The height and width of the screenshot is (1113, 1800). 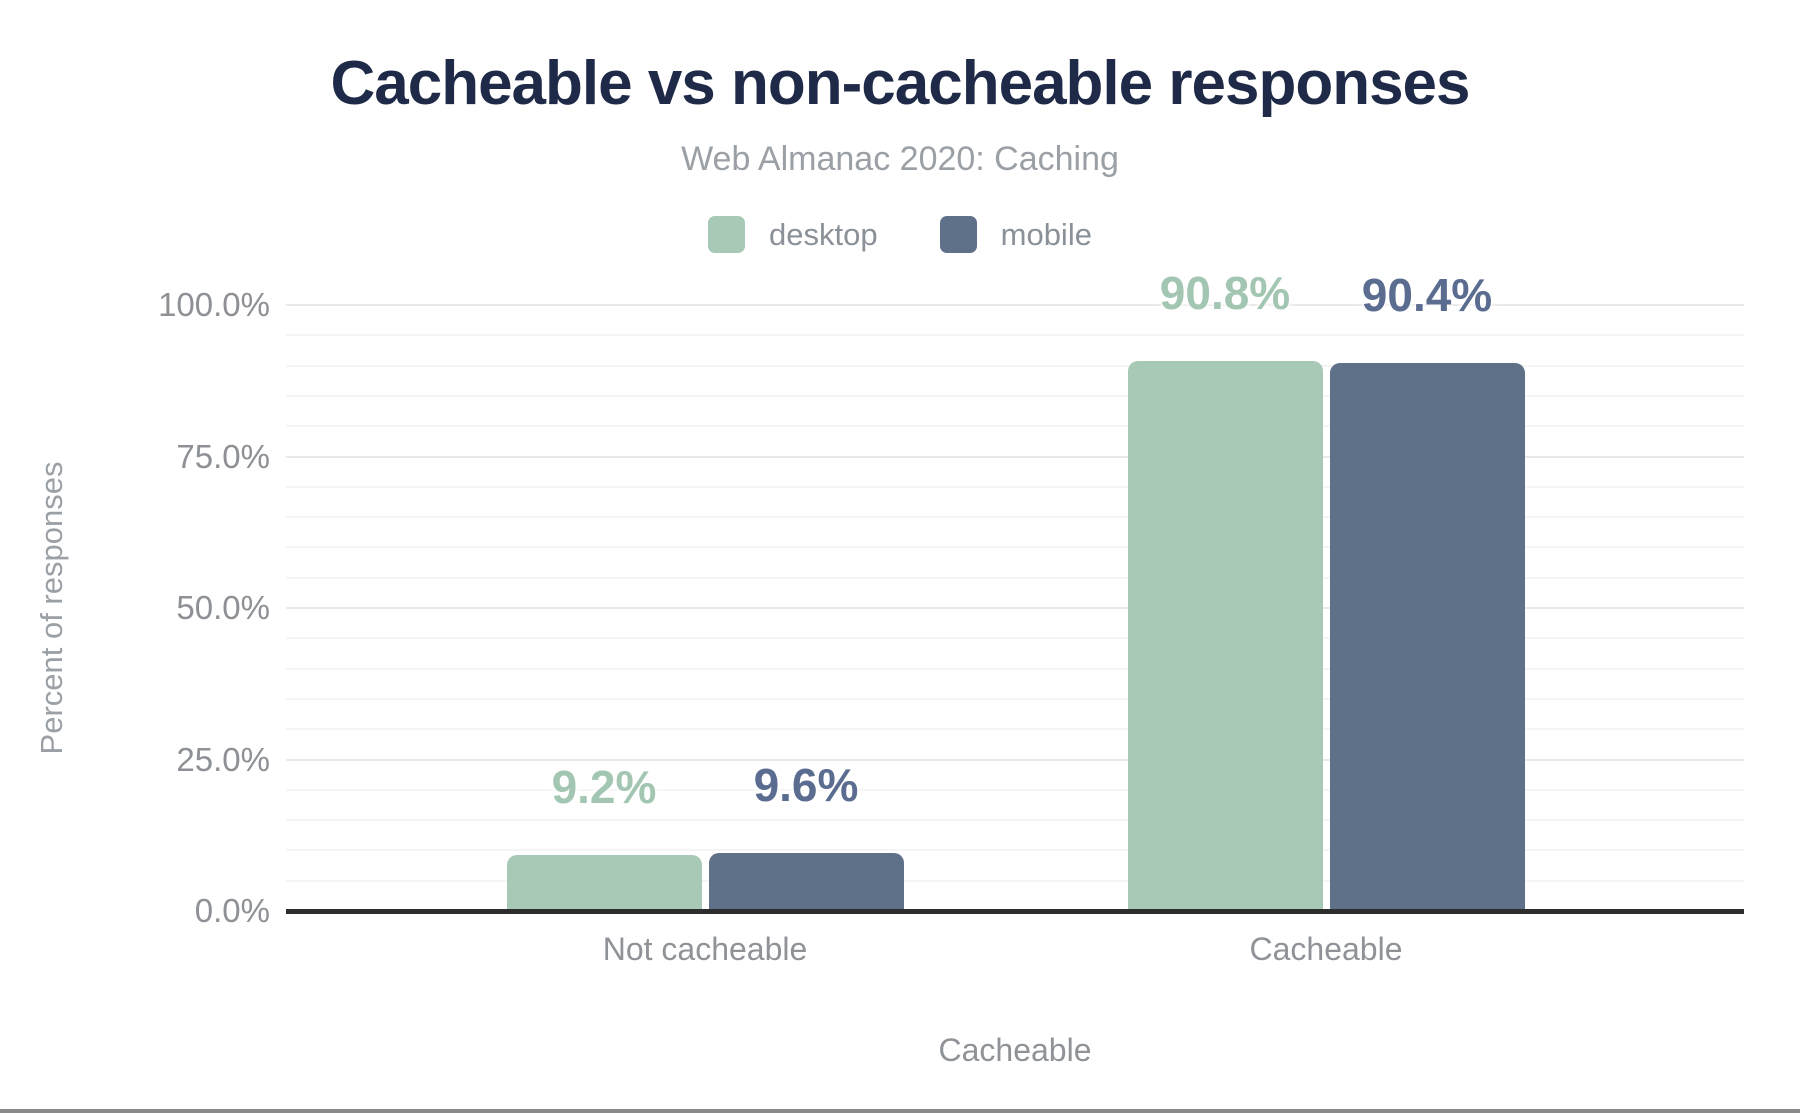 I want to click on desktop-value-label: 9.2%, so click(x=604, y=787).